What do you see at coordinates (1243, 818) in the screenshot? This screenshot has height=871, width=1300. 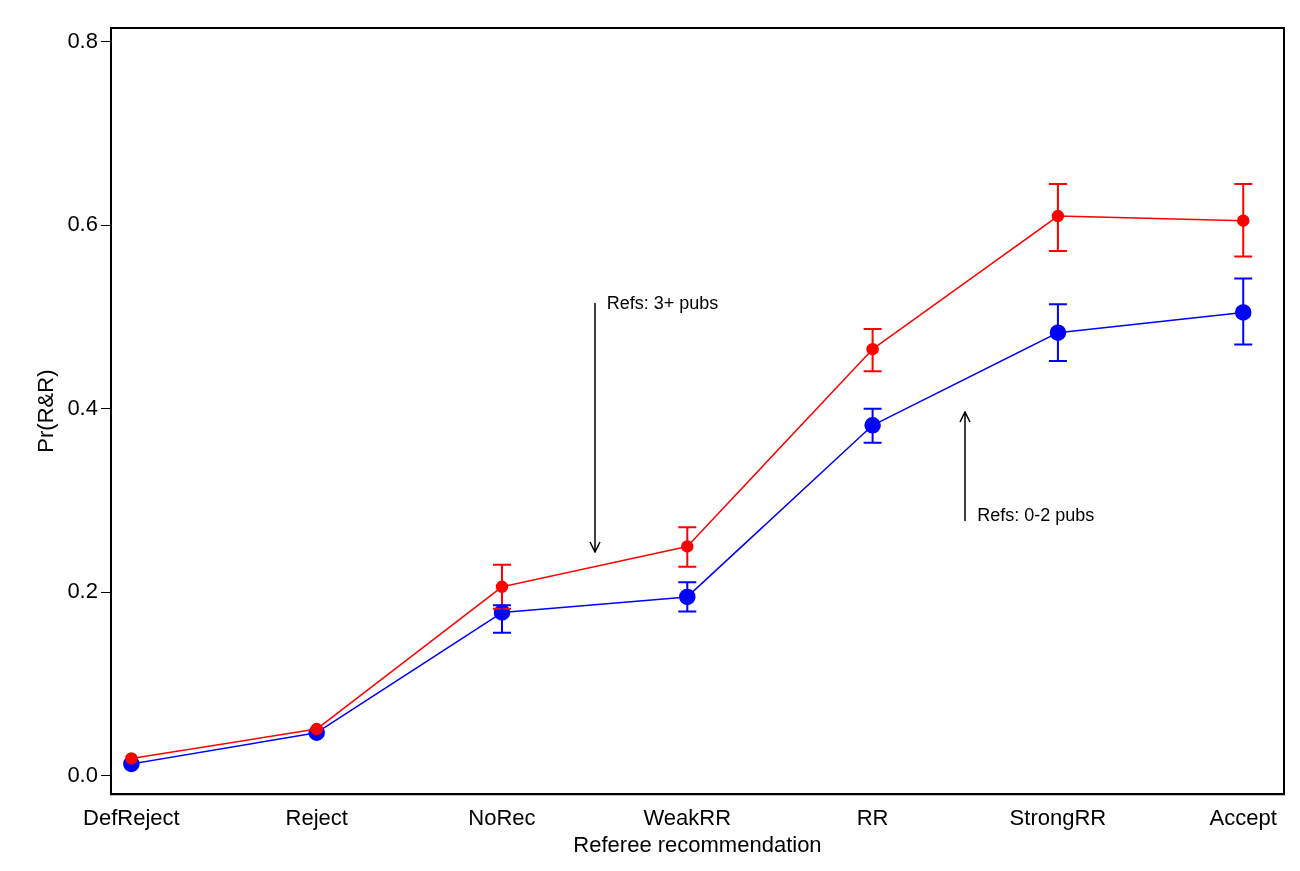 I see `x-tick-label: Accept` at bounding box center [1243, 818].